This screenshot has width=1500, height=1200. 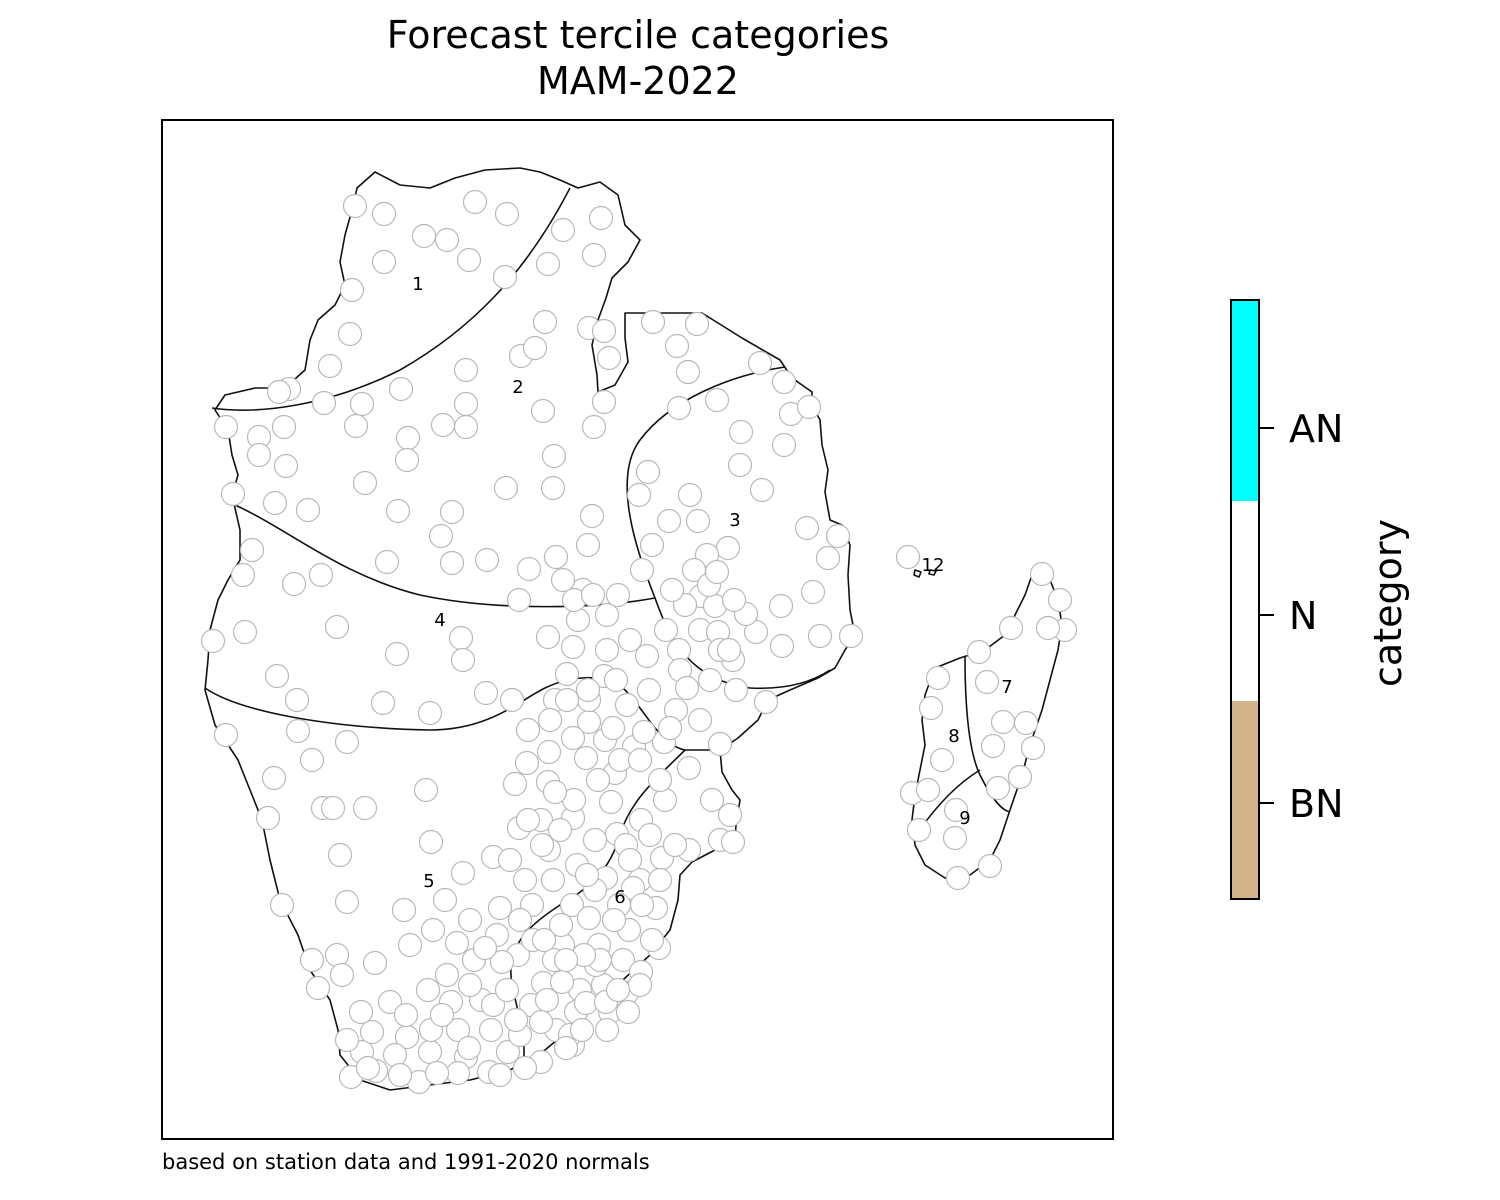 I want to click on zone-label-4: 4, so click(x=439, y=620).